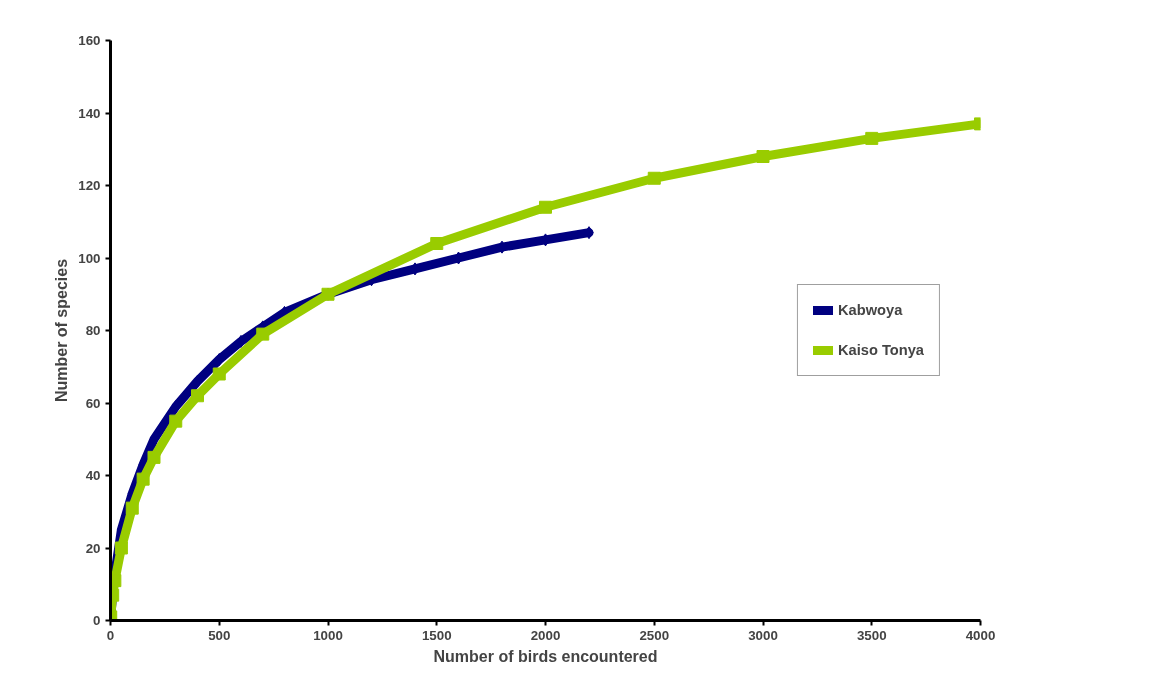  Describe the element at coordinates (545, 656) in the screenshot. I see `x-axis-title: Number of birds encountered` at that location.